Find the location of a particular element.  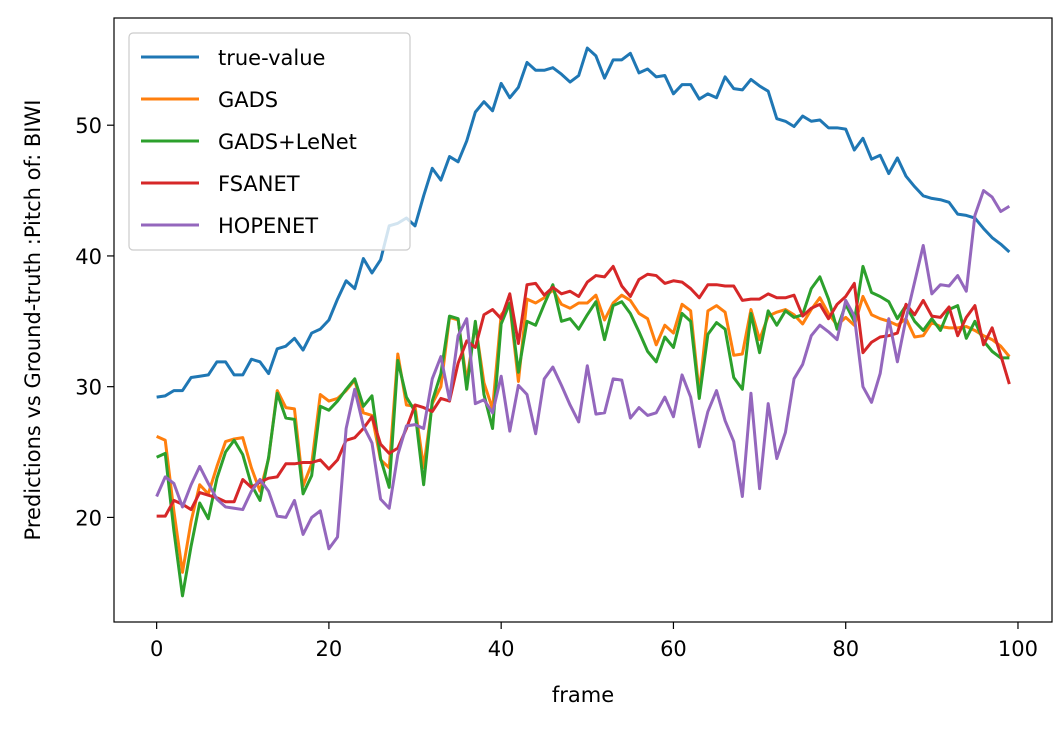

legend-label: FSANET is located at coordinates (259, 184).